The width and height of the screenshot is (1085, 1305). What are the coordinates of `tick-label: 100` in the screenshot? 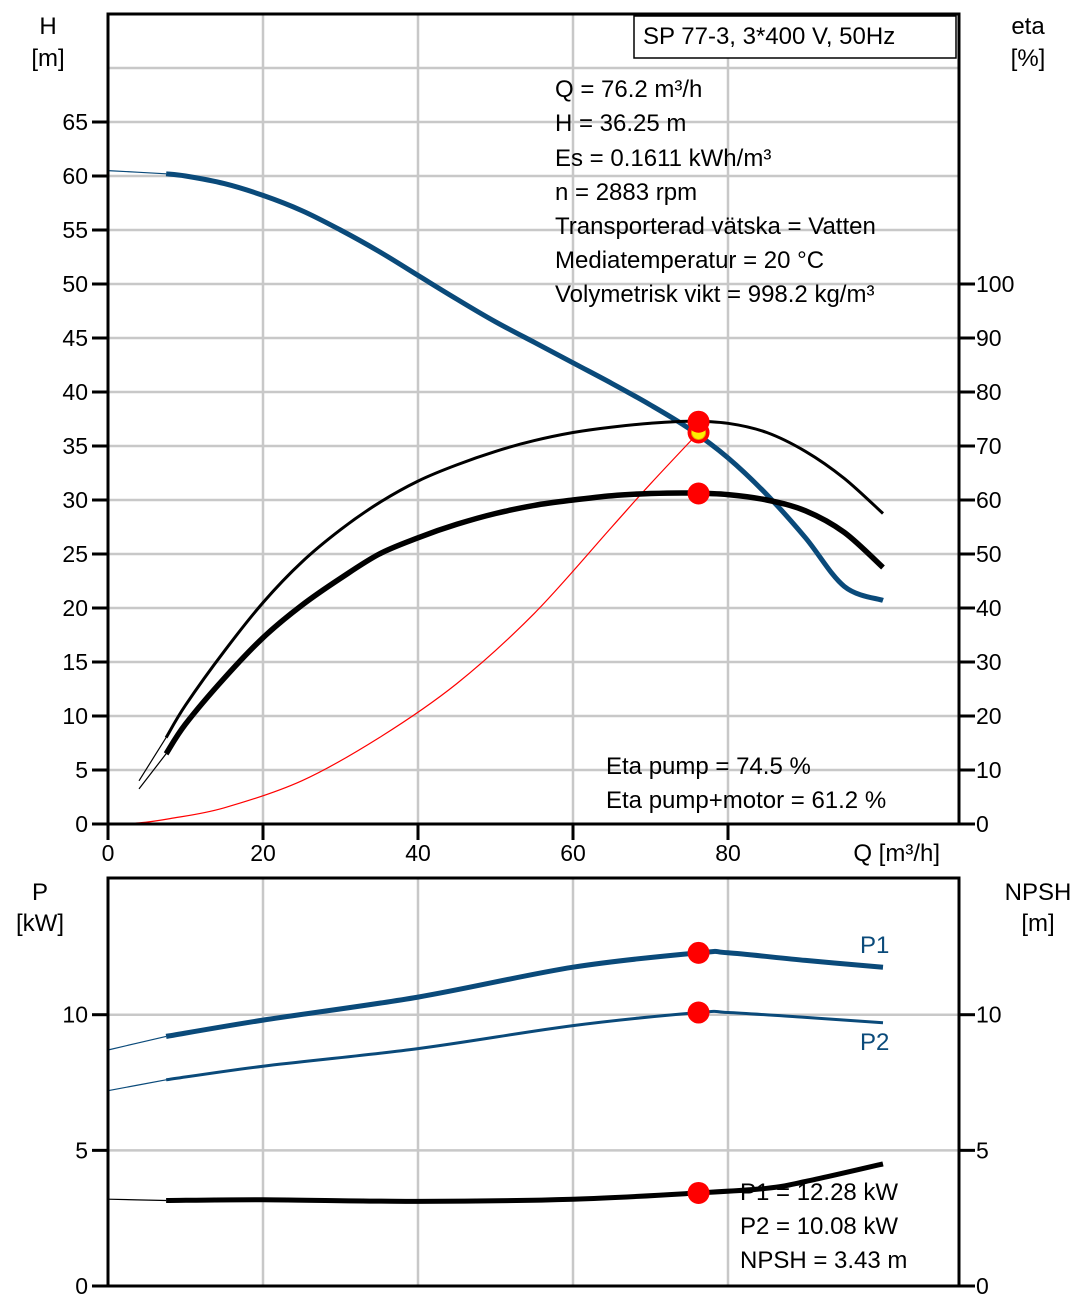 It's located at (995, 284).